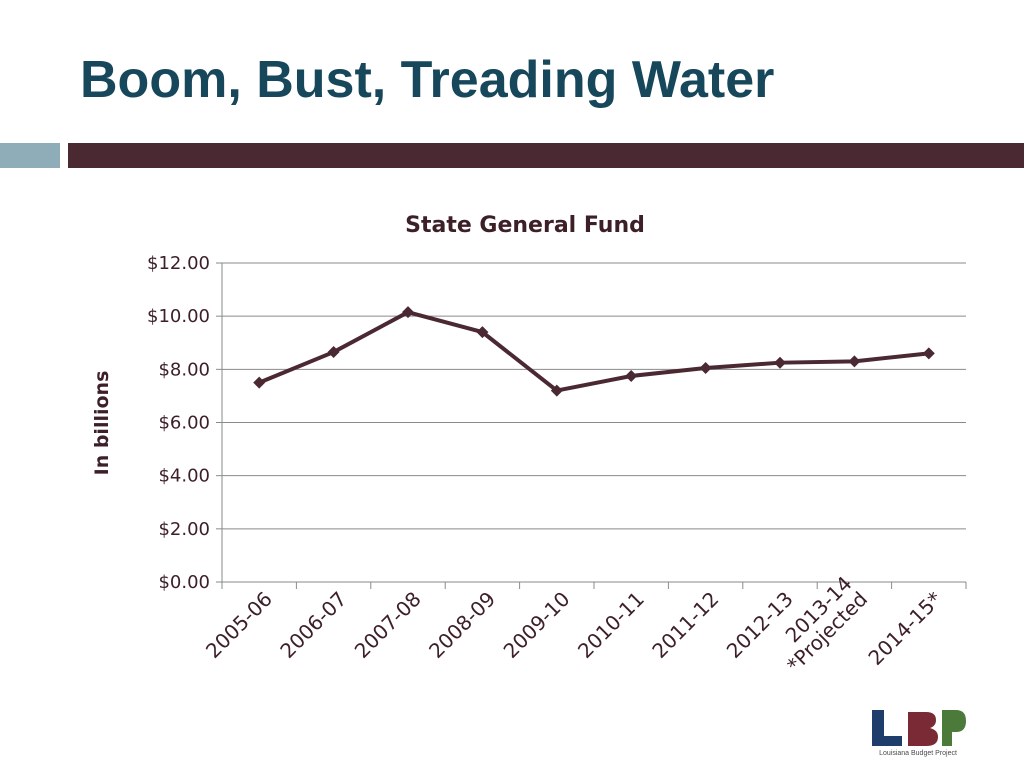 The image size is (1024, 768). I want to click on x-tick-label-group: 2006-07, so click(313, 625).